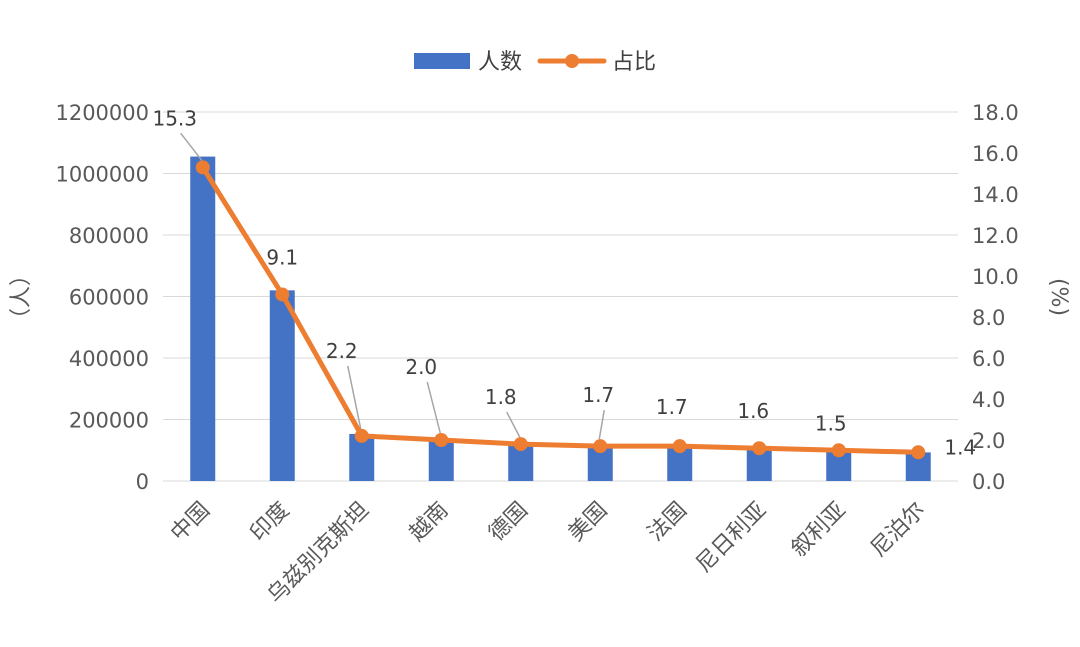 This screenshot has height=647, width=1080. I want to click on legend-swatch-bar, so click(442, 61).